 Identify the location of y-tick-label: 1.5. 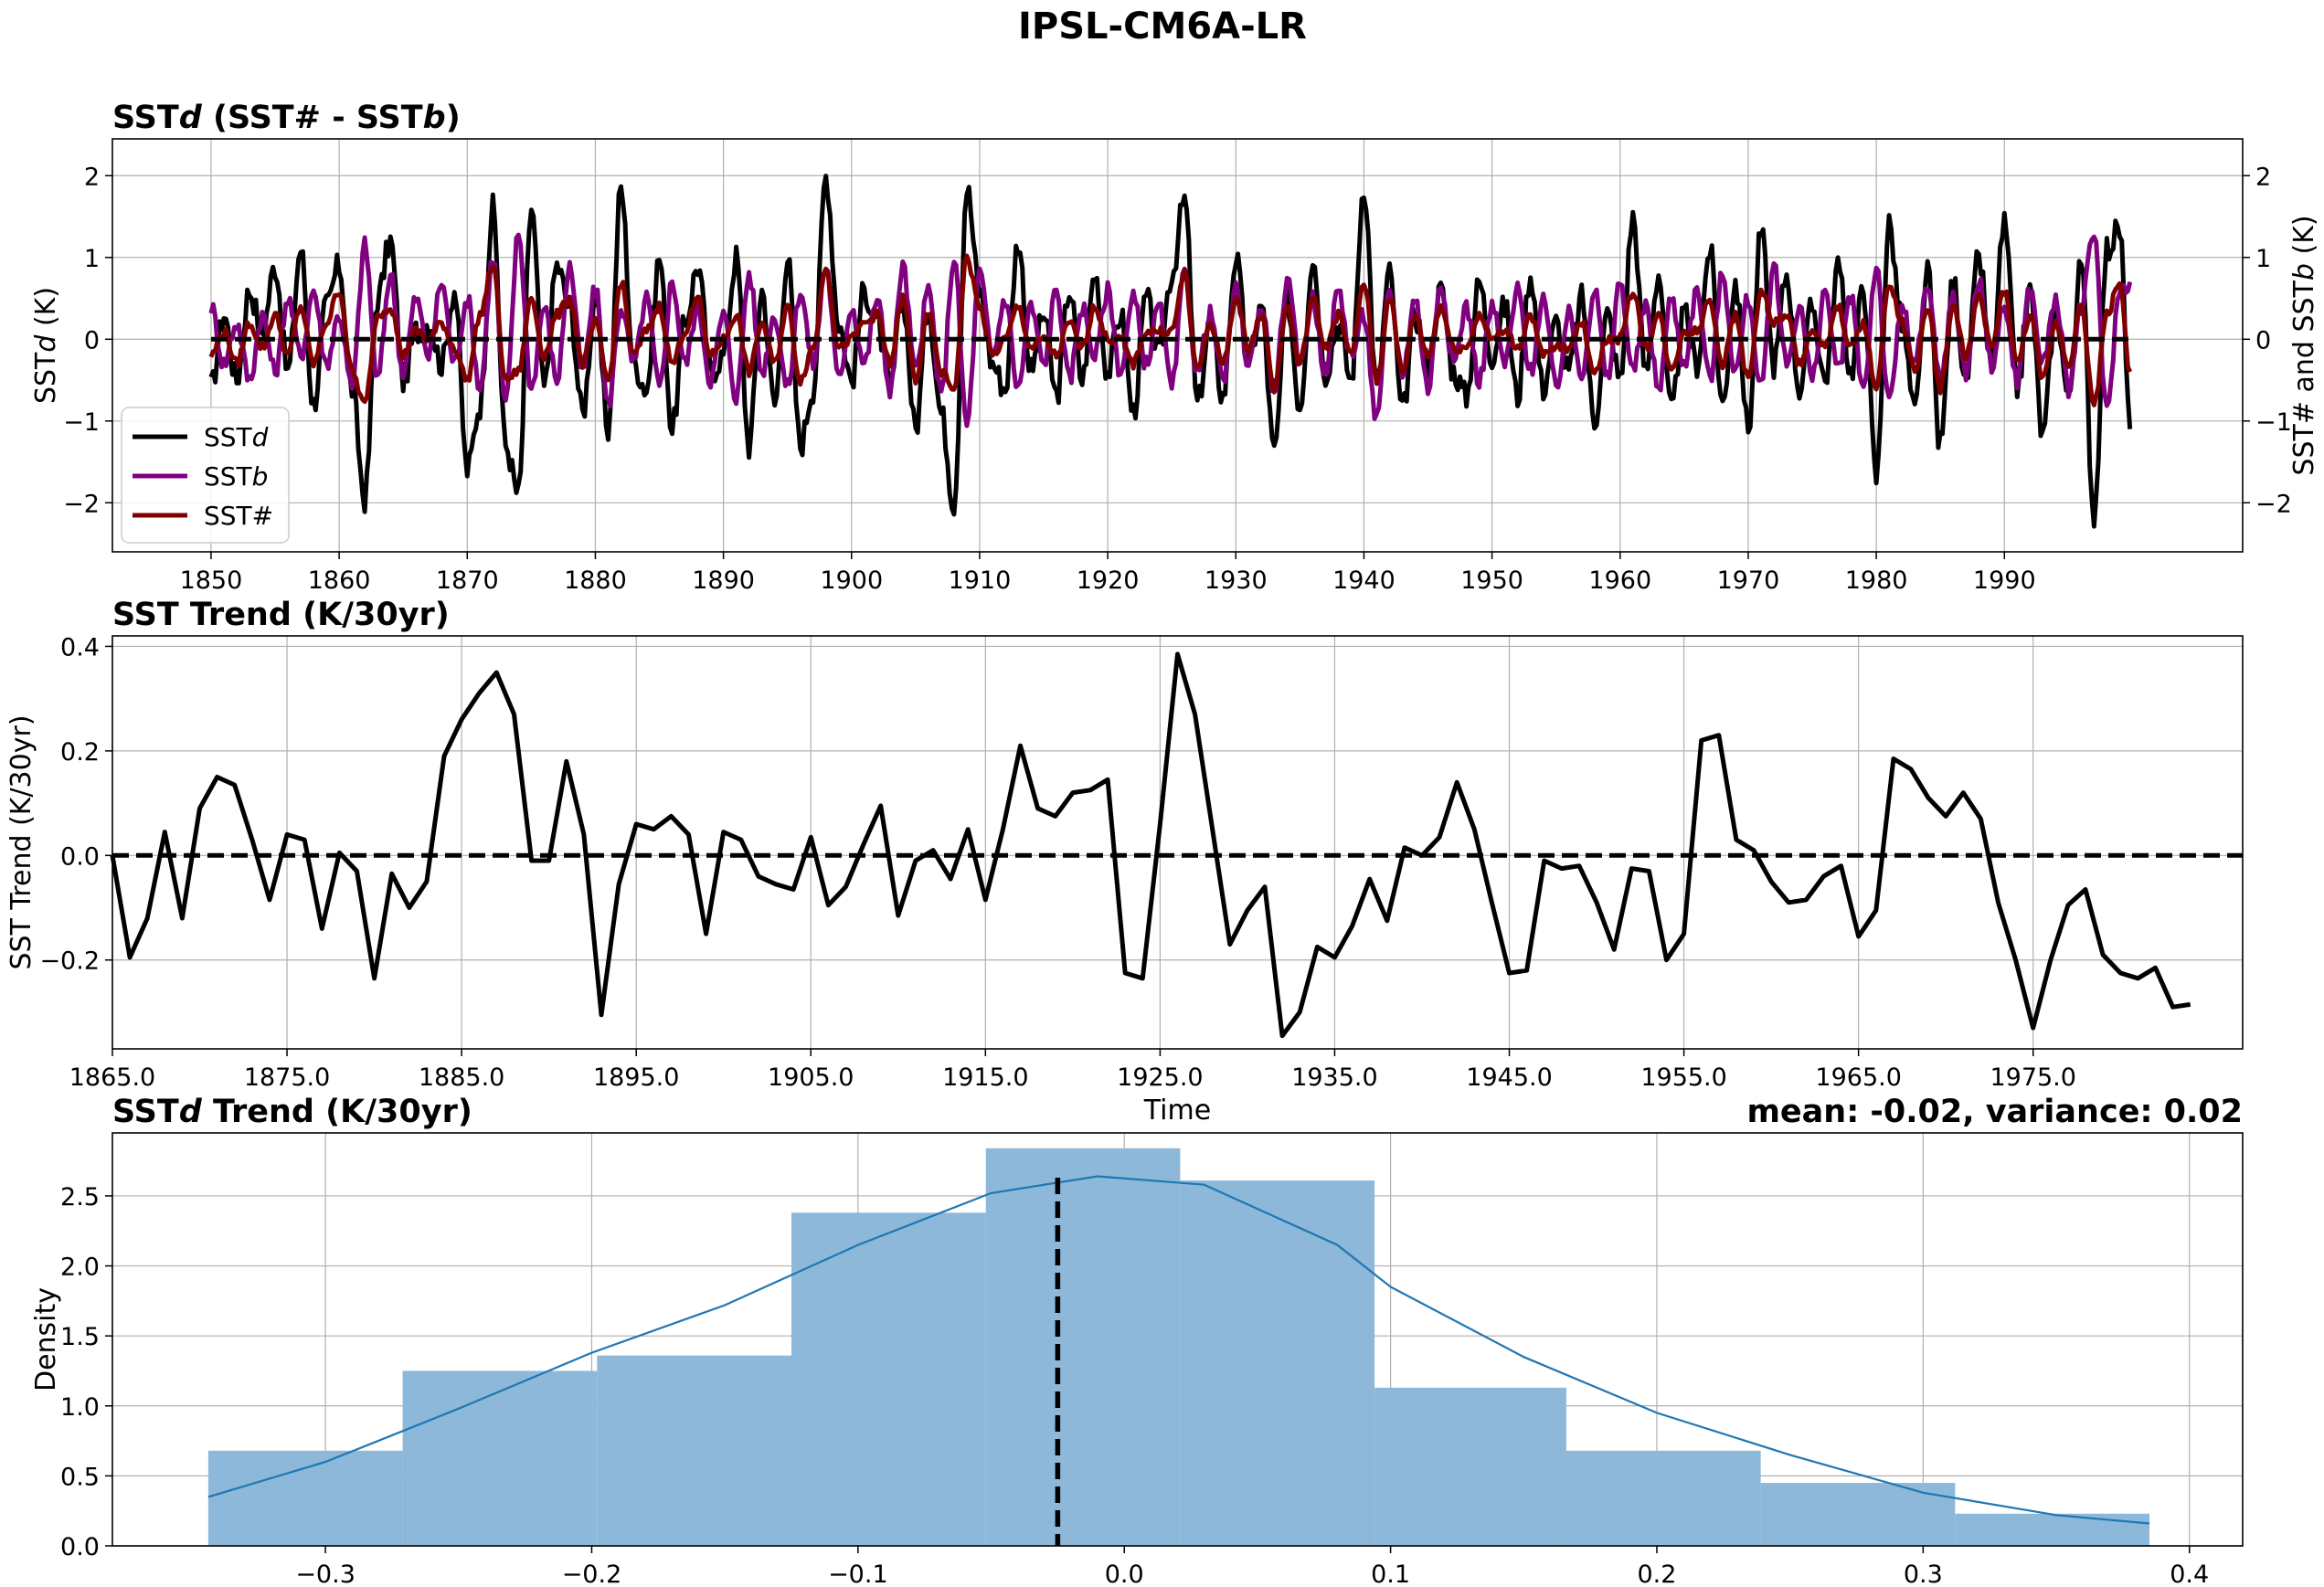
(80, 1337).